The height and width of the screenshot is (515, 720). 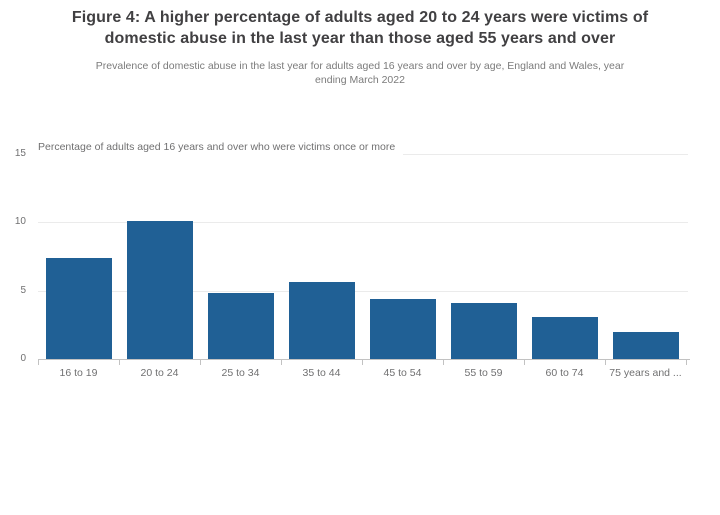 What do you see at coordinates (646, 345) in the screenshot?
I see `bar-75-years-and` at bounding box center [646, 345].